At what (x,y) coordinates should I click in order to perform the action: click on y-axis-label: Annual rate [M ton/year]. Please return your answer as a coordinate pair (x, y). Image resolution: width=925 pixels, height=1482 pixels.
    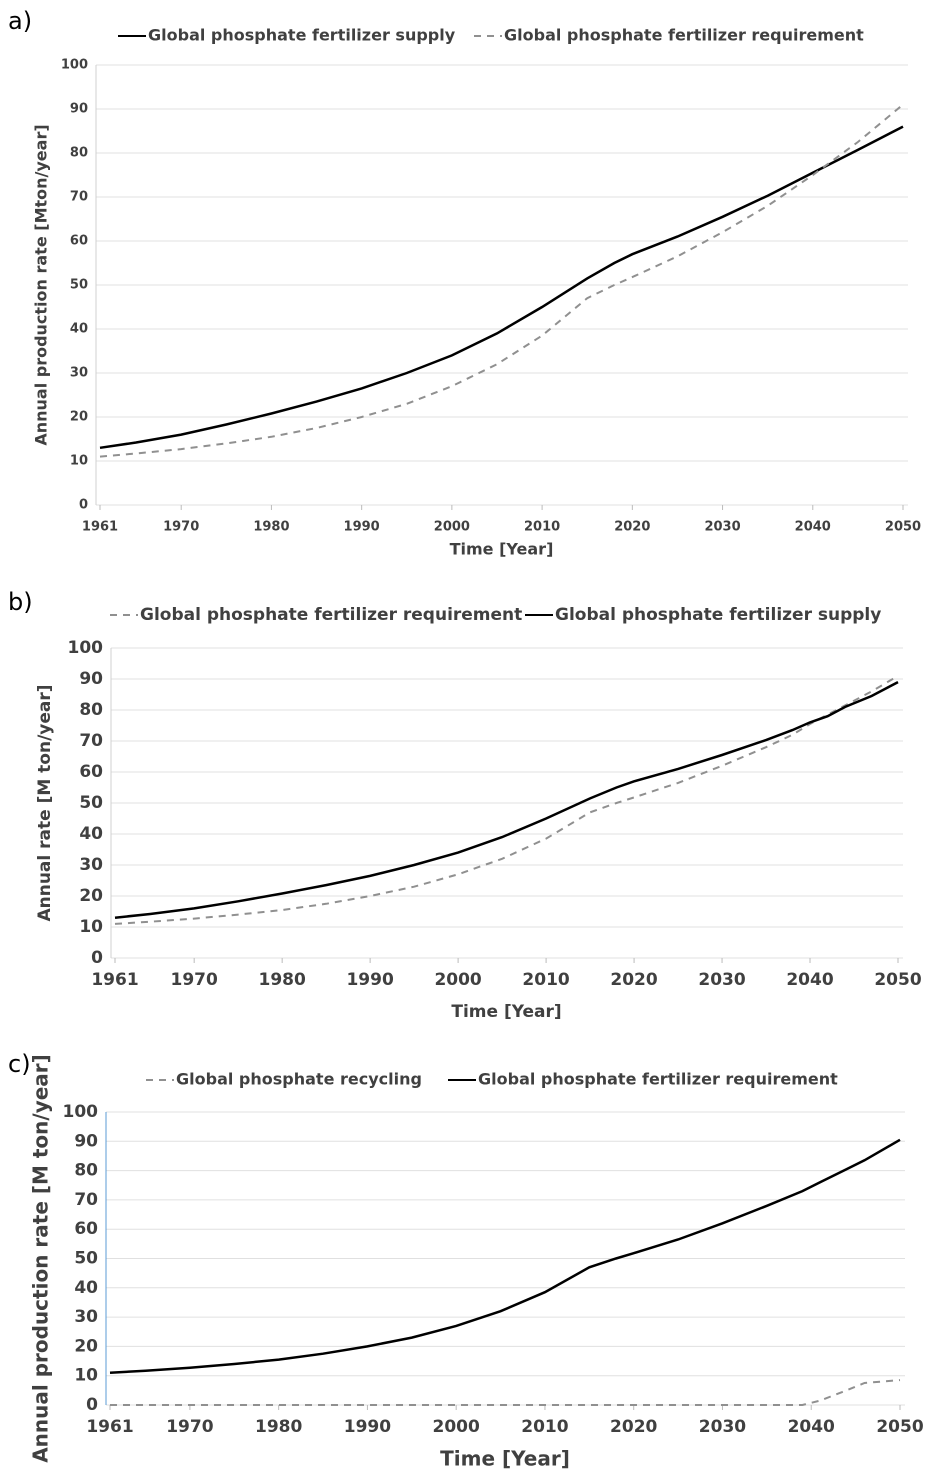
    Looking at the image, I should click on (45, 802).